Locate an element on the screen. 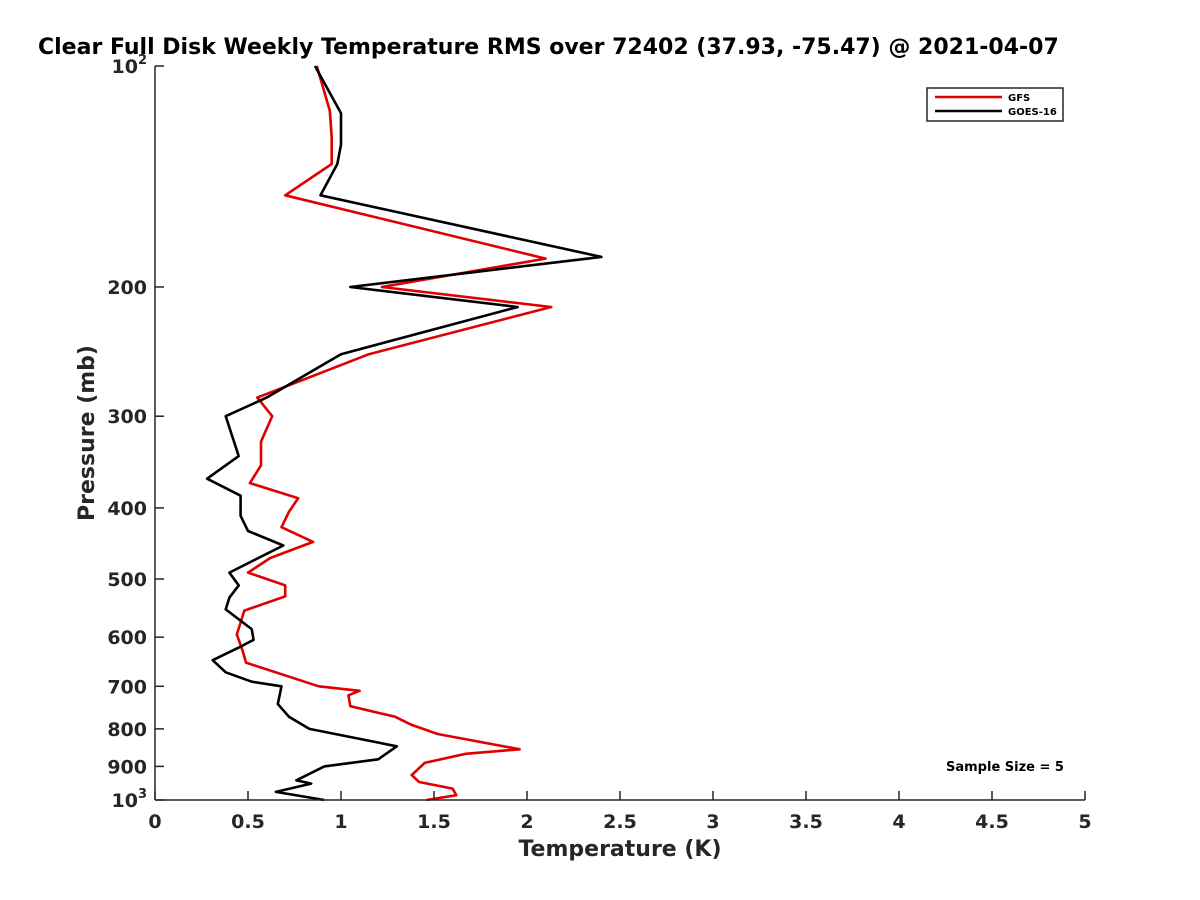 The width and height of the screenshot is (1200, 900). legend-box is located at coordinates (995, 104).